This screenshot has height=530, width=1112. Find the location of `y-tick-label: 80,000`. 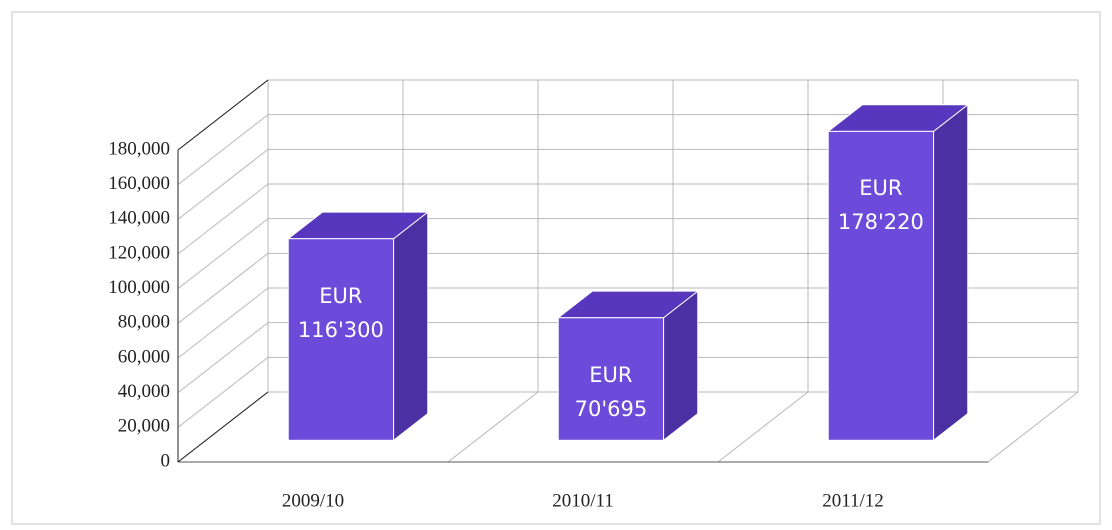

y-tick-label: 80,000 is located at coordinates (144, 322).